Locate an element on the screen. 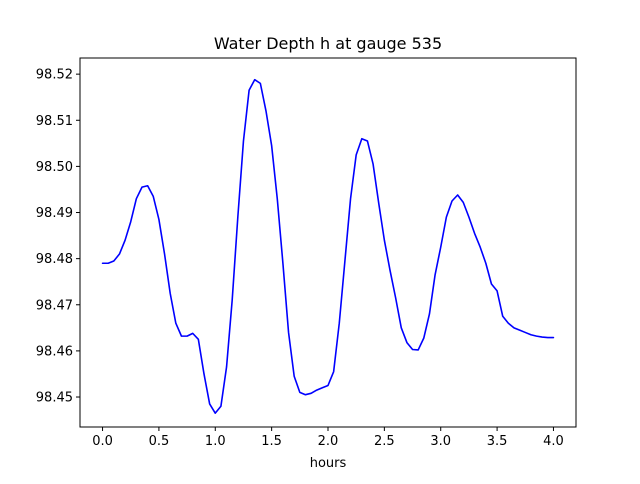  y-tick-label-7: 98.52 is located at coordinates (54, 75).